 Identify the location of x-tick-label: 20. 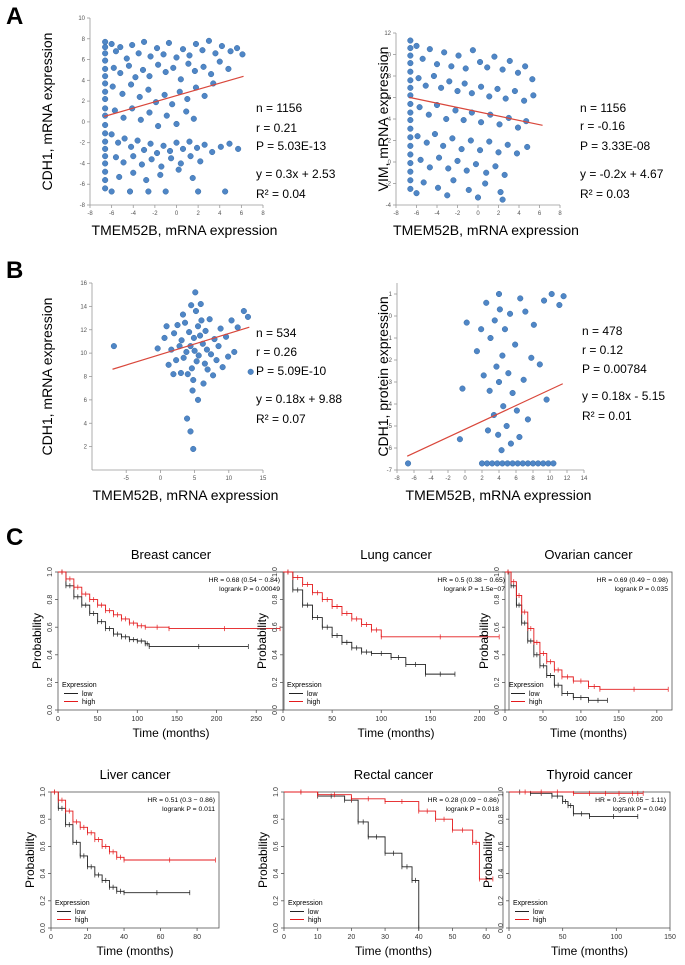
(351, 937).